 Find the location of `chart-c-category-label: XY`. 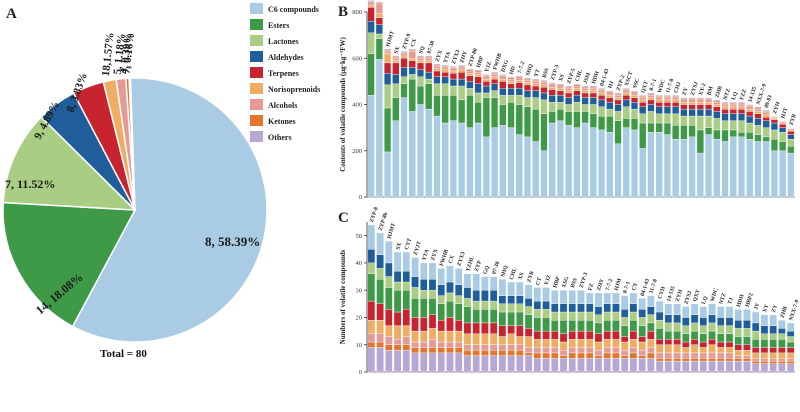

chart-c-category-label: XY is located at coordinates (766, 309).